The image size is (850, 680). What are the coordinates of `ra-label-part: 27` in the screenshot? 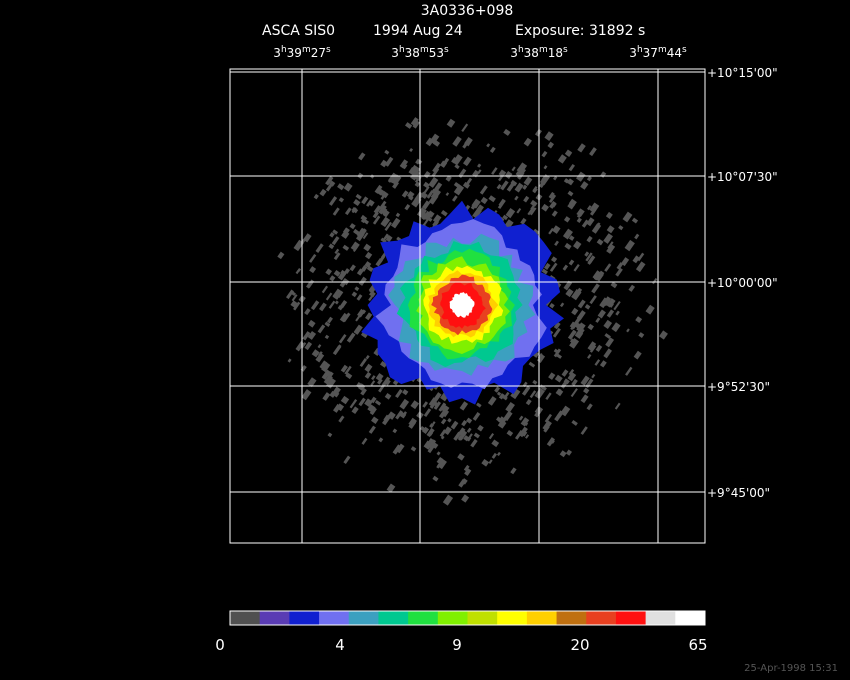 It's located at (318, 53).